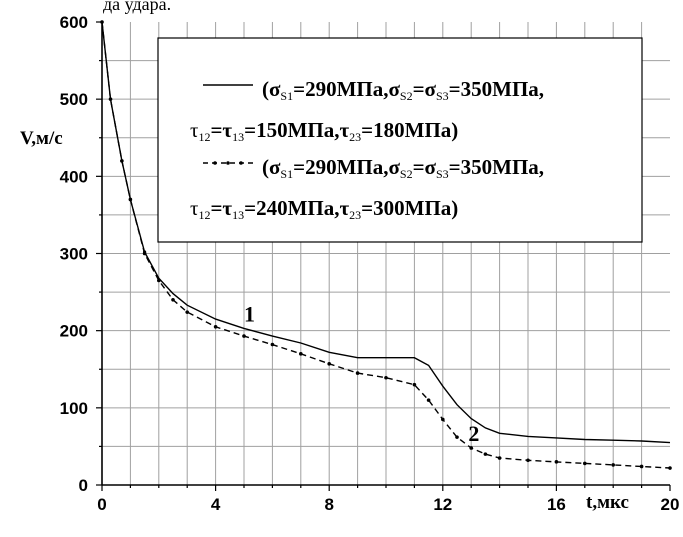 This screenshot has width=683, height=537. What do you see at coordinates (74, 408) in the screenshot?
I see `y-tick-label: 100` at bounding box center [74, 408].